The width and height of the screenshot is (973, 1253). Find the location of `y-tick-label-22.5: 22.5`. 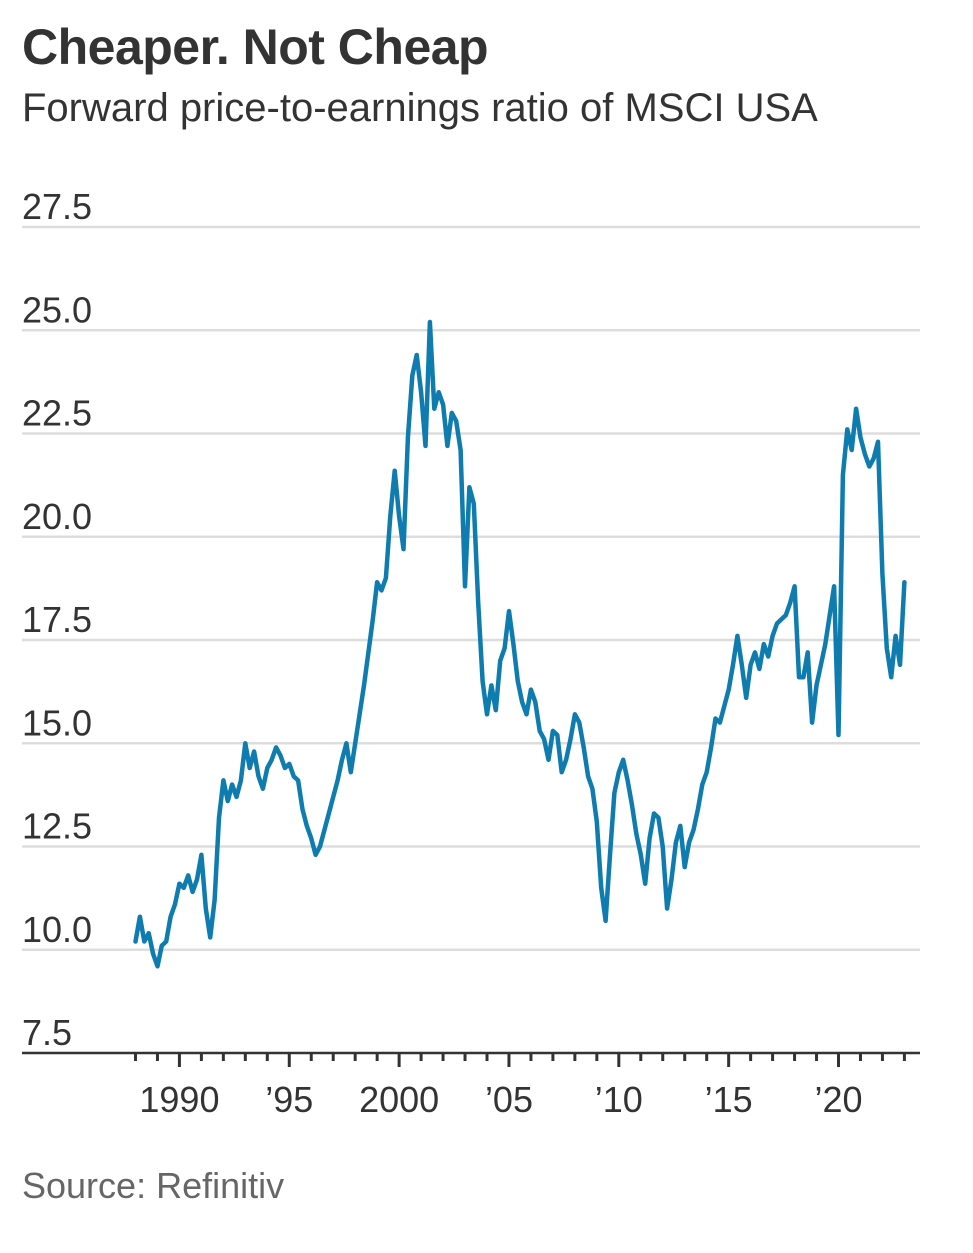

y-tick-label-22.5: 22.5 is located at coordinates (57, 413).